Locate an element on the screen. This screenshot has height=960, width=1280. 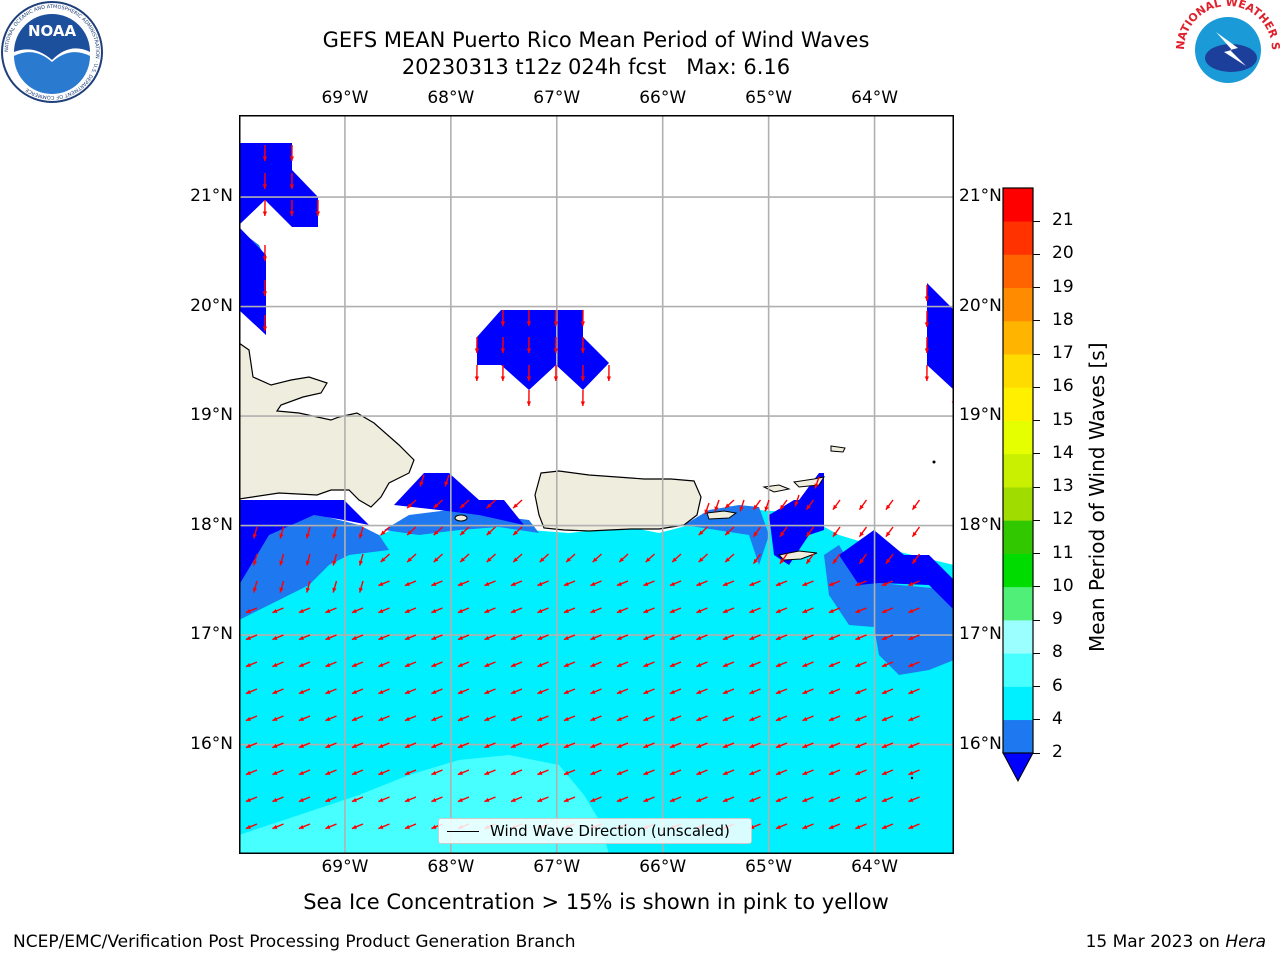
colorbar-tick-label: 19 is located at coordinates (1063, 286).